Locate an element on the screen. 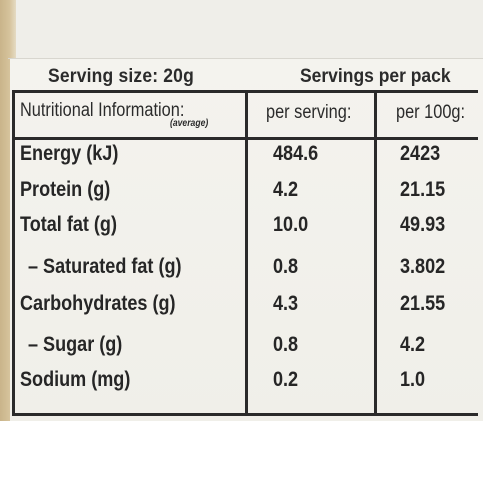  row-energy-per-serving: 484.6 is located at coordinates (296, 153).